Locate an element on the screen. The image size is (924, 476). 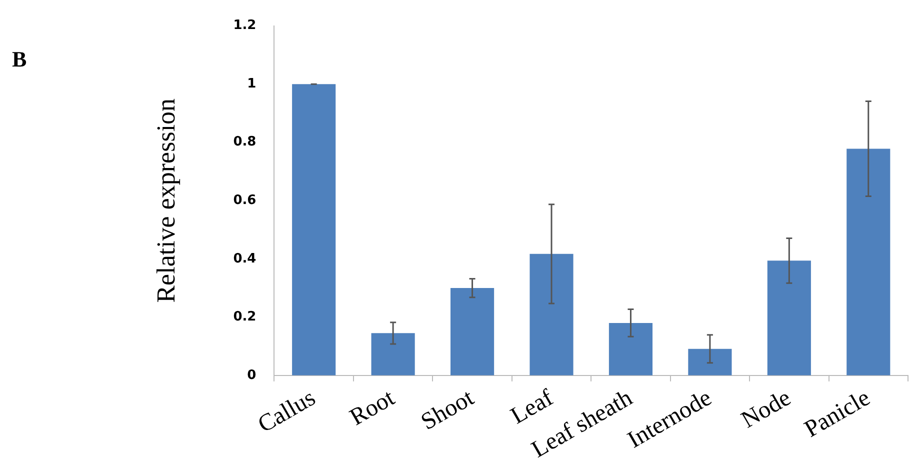
text: B is located at coordinates (19, 59).